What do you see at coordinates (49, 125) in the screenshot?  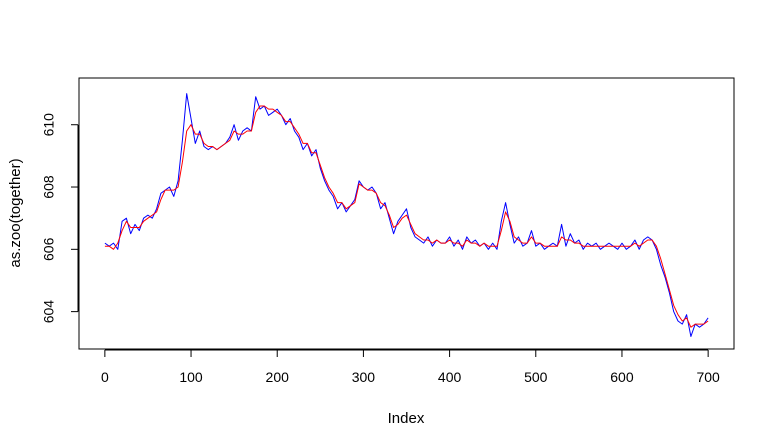 I see `y-tick-label: 610` at bounding box center [49, 125].